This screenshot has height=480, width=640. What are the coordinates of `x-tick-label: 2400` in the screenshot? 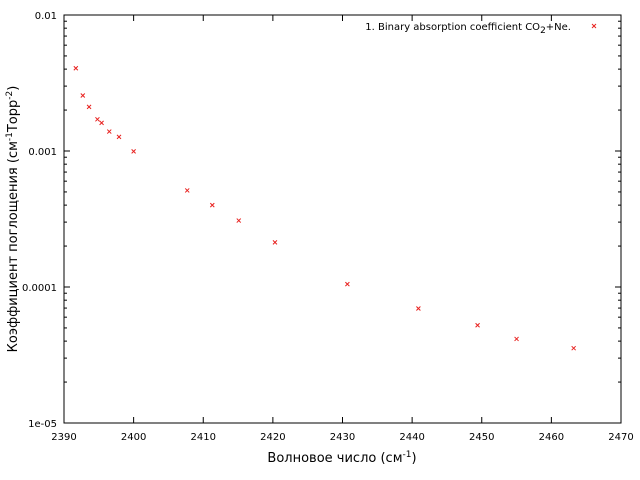 It's located at (133, 437).